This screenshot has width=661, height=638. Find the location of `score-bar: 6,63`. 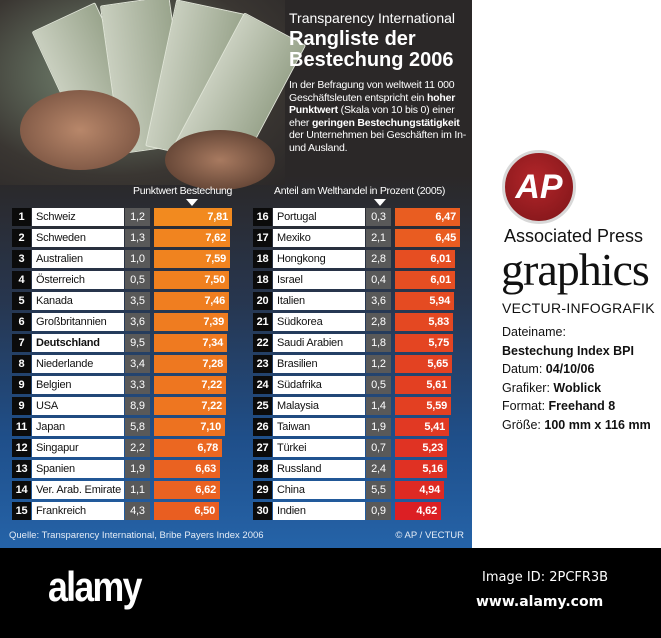

score-bar: 6,63 is located at coordinates (187, 469).